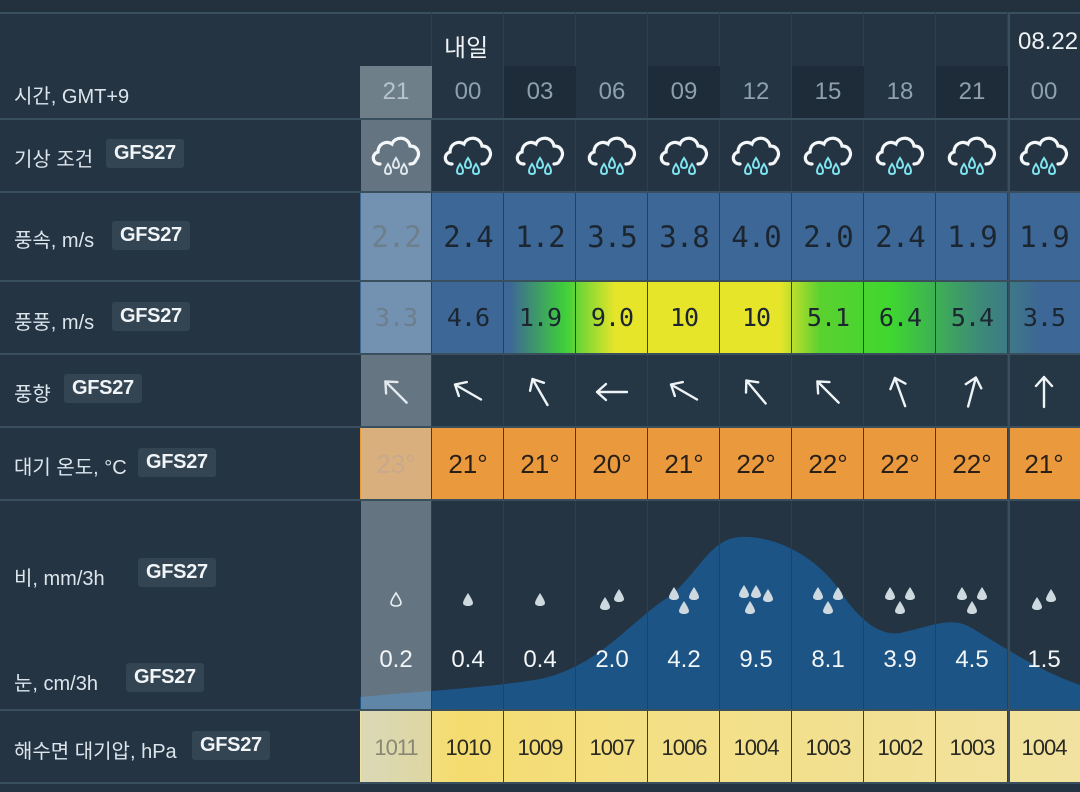  What do you see at coordinates (396, 659) in the screenshot?
I see `precip-value: 0.2` at bounding box center [396, 659].